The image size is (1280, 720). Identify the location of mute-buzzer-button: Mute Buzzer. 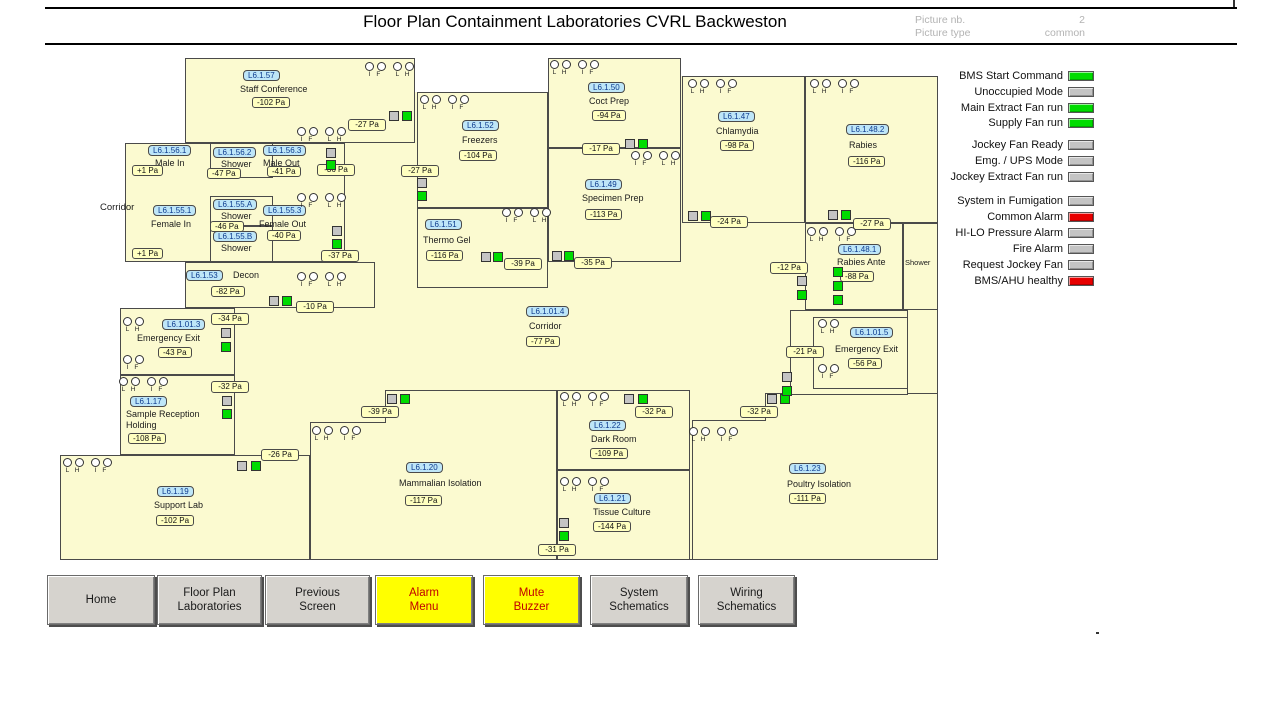
(531, 600).